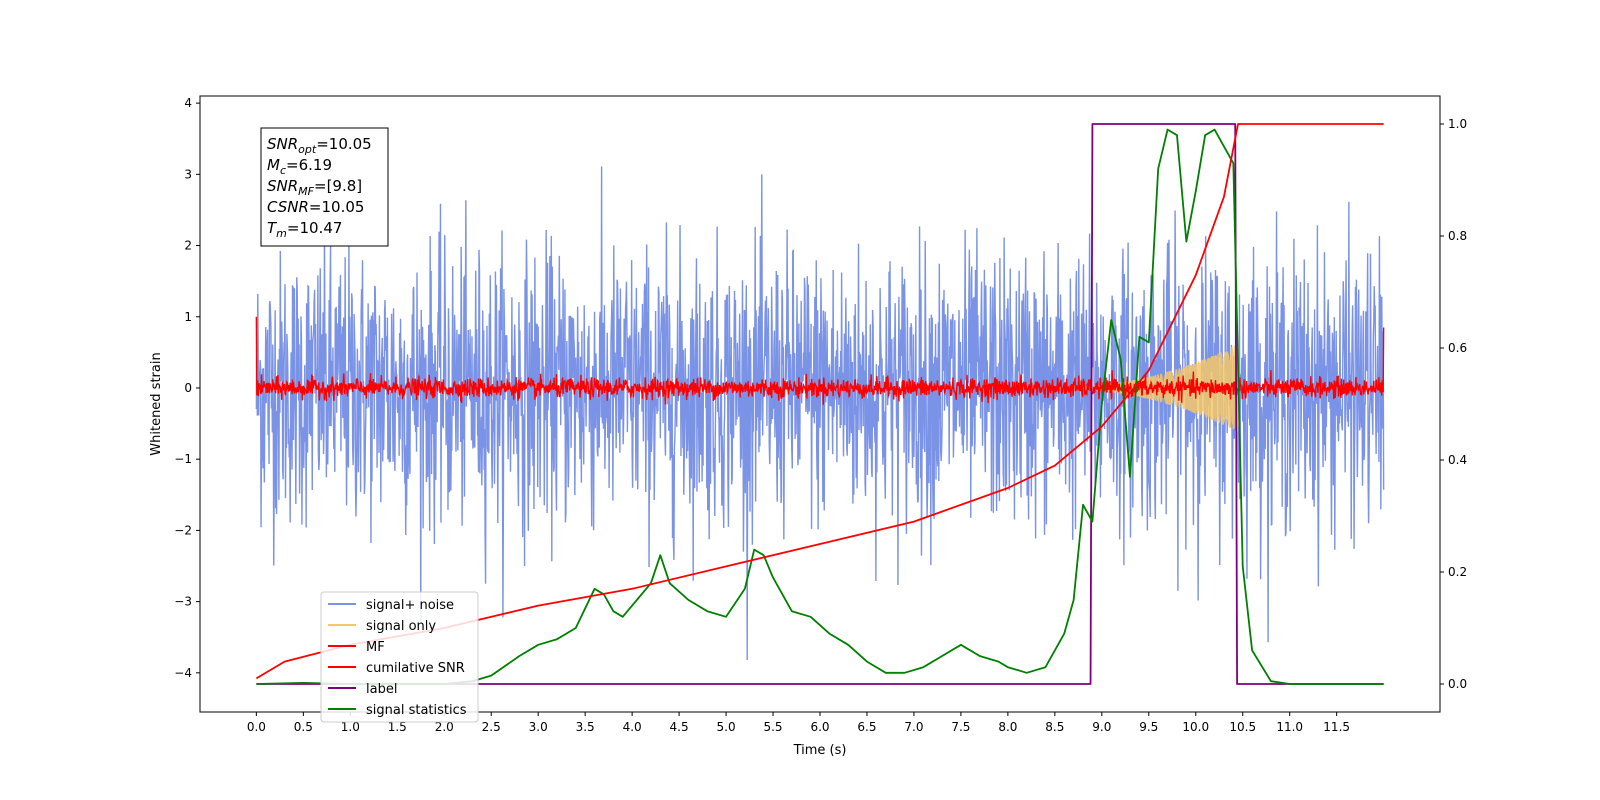 This screenshot has width=1600, height=800. Describe the element at coordinates (183, 530) in the screenshot. I see `y-tick-label: −2` at that location.